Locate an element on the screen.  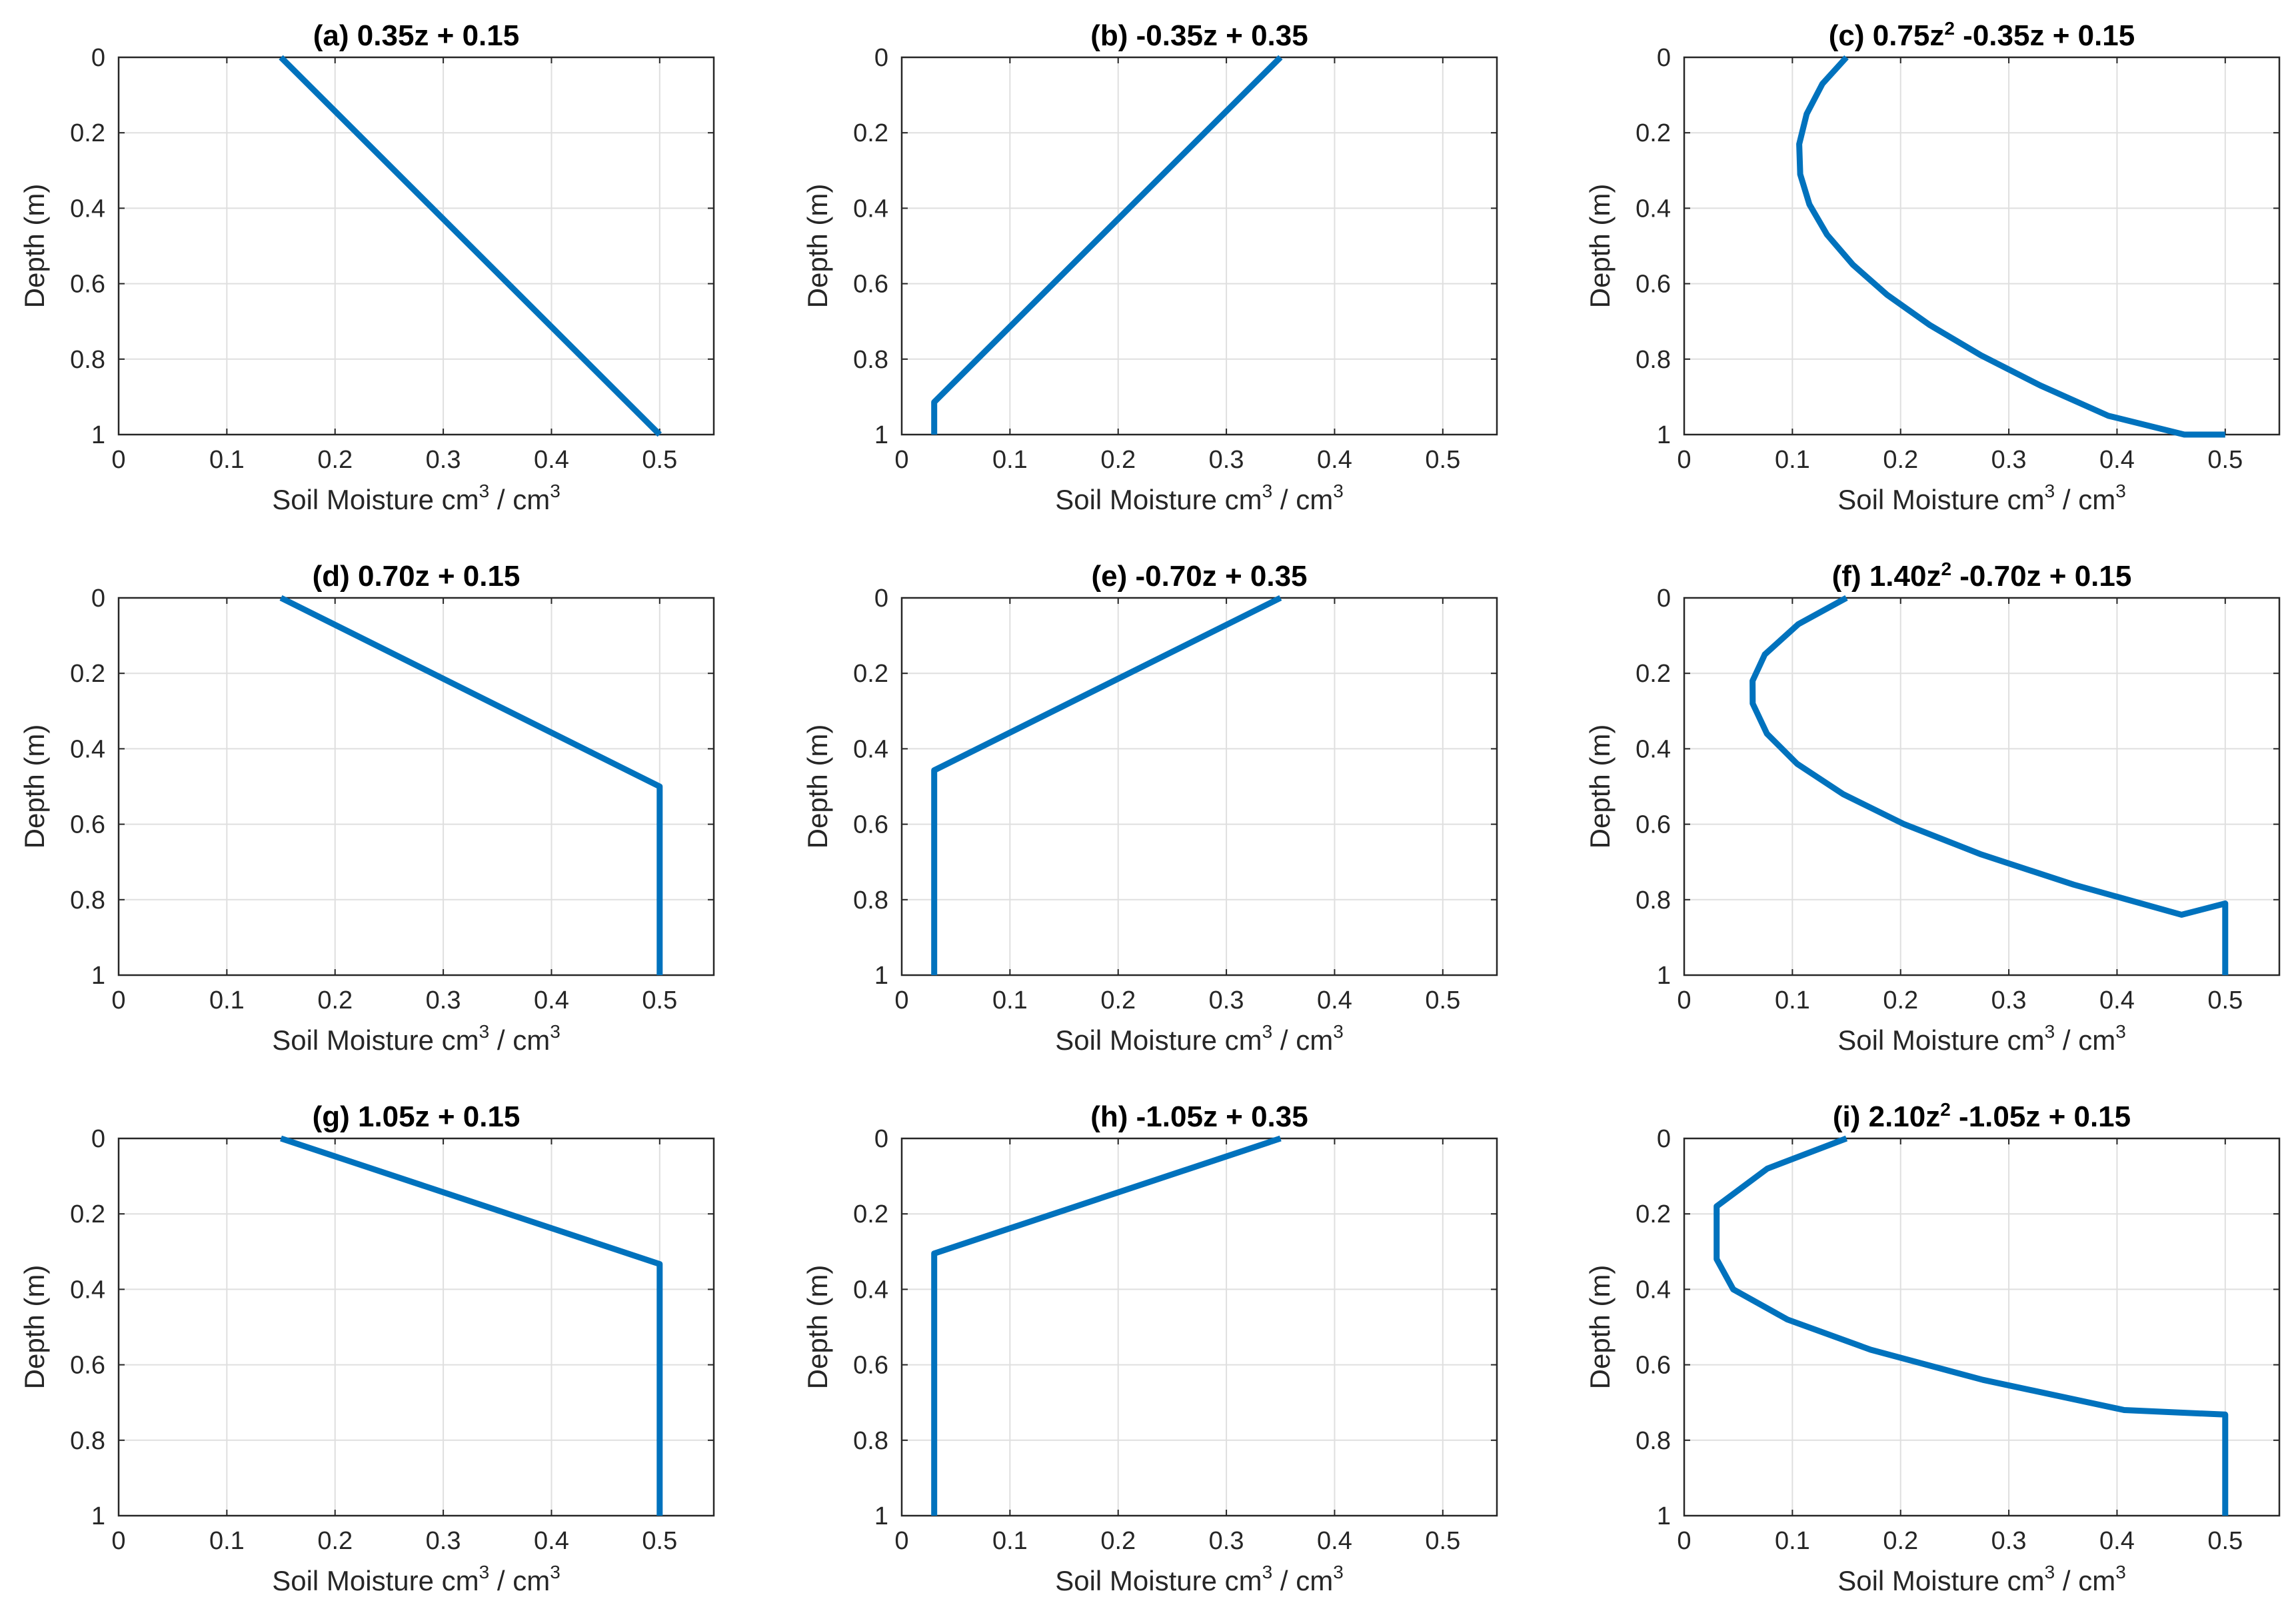
chart-title: (e) -0.70z + 0.35 is located at coordinates (1199, 576).